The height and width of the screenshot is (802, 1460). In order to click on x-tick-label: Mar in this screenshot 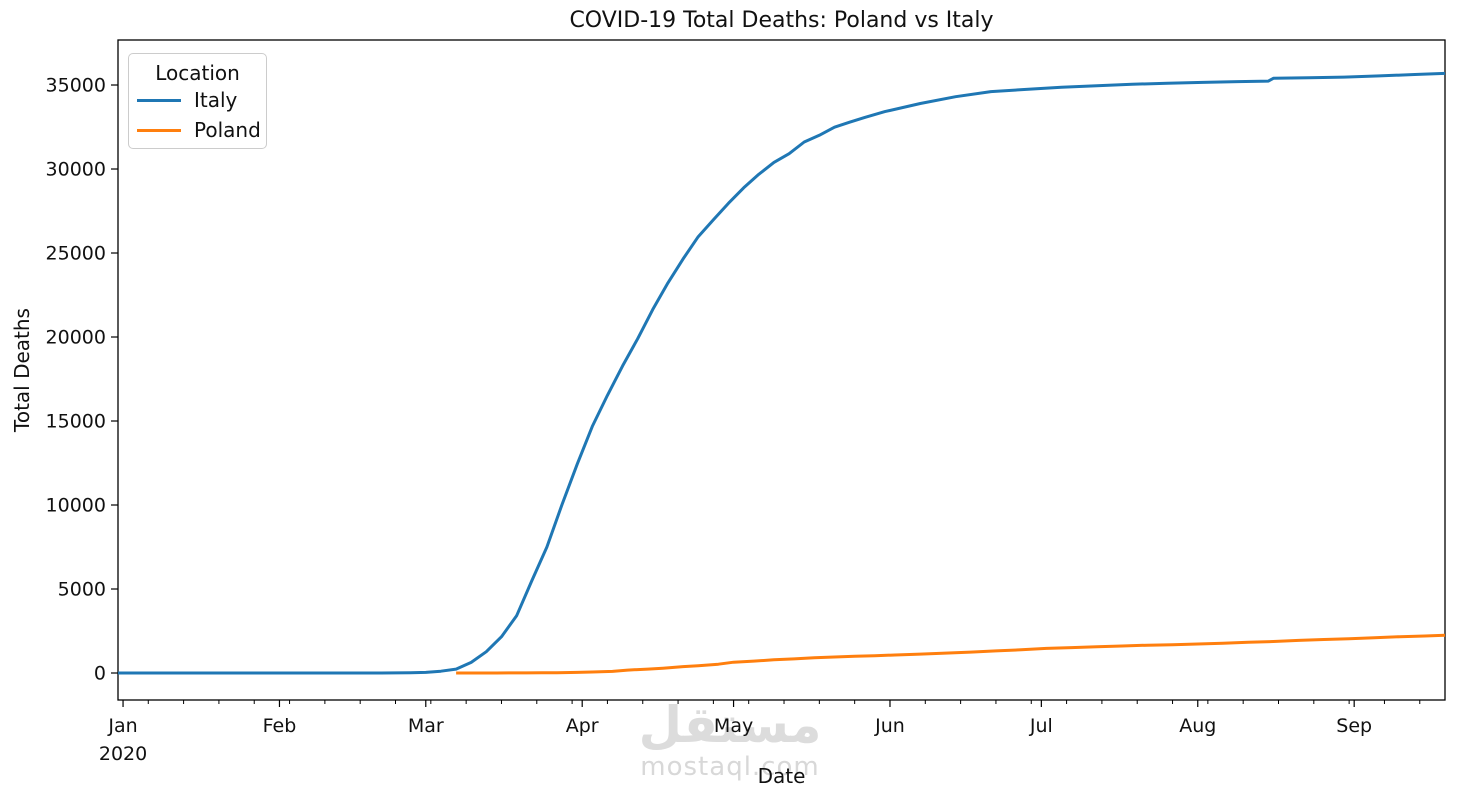, I will do `click(426, 726)`.